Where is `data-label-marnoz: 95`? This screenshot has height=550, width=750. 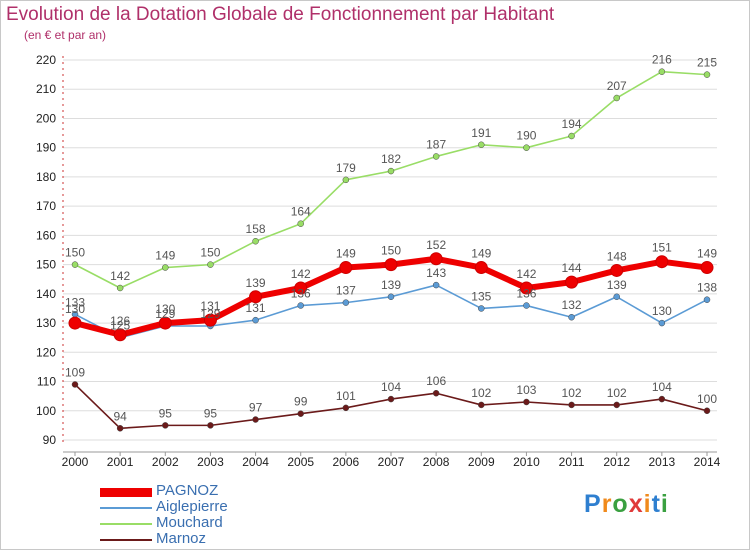
data-label-marnoz: 95 is located at coordinates (211, 413).